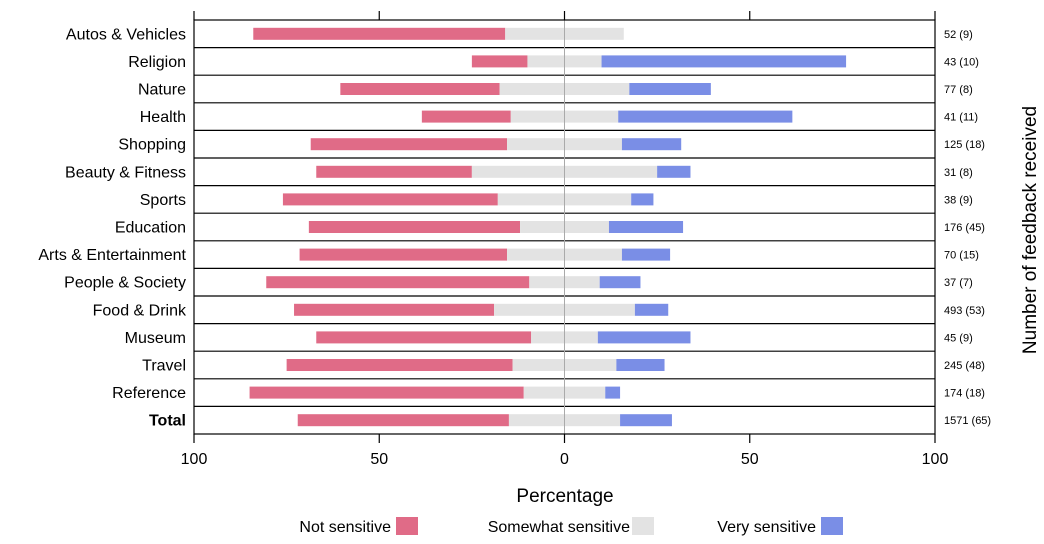 This screenshot has height=544, width=1044. I want to click on chart-row: Nature 77 (8), so click(555, 90).